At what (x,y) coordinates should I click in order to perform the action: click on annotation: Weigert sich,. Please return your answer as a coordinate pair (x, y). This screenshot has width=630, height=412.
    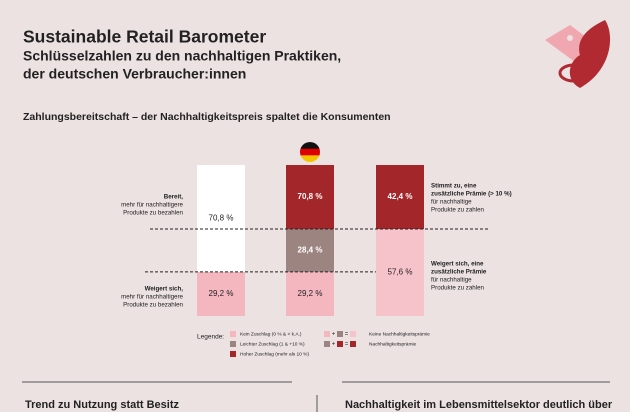
    Looking at the image, I should click on (164, 289).